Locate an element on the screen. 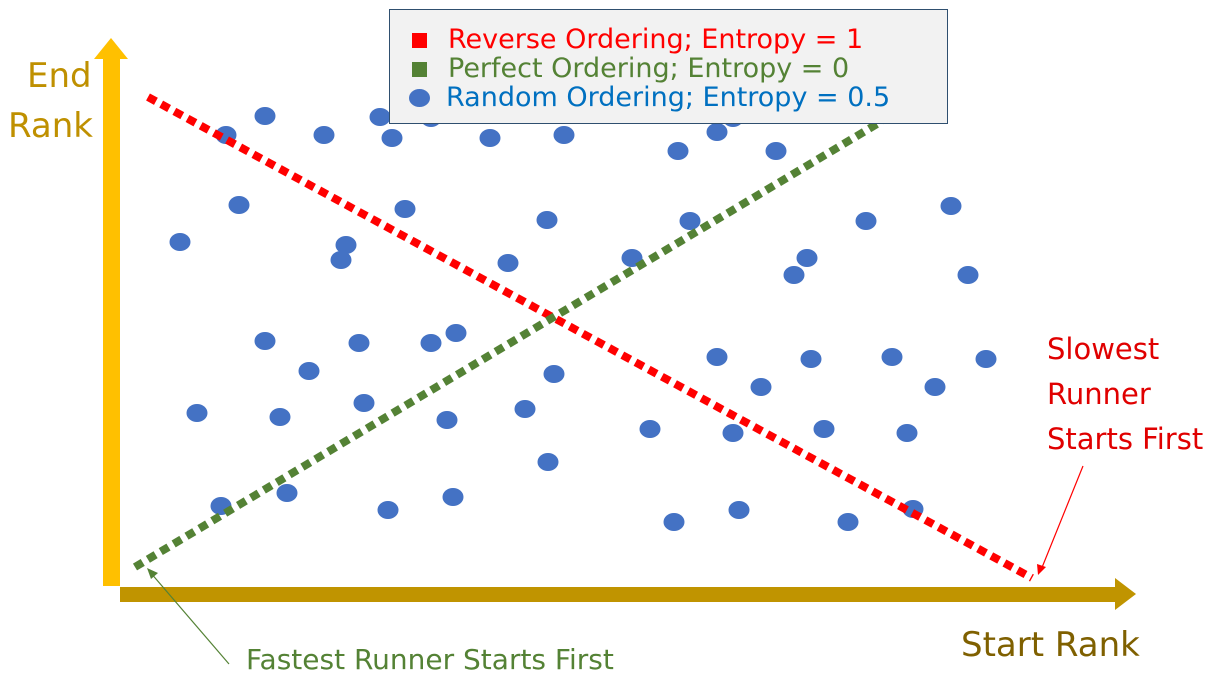 This screenshot has width=1215, height=679. fastest-annotation: Fastest Runner Starts First is located at coordinates (430, 659).